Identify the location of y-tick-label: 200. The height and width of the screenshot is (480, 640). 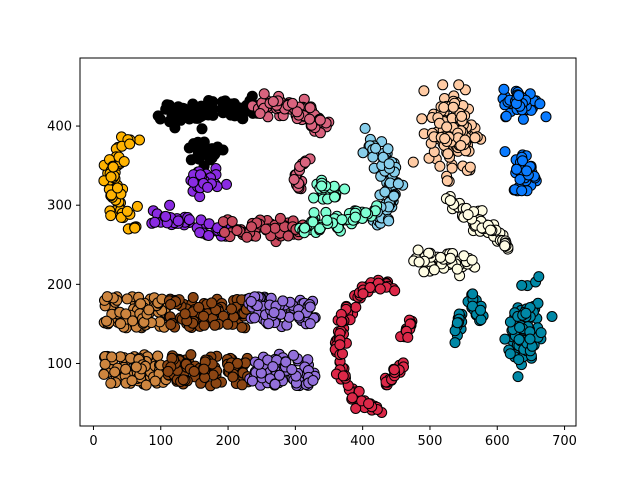
(59, 285).